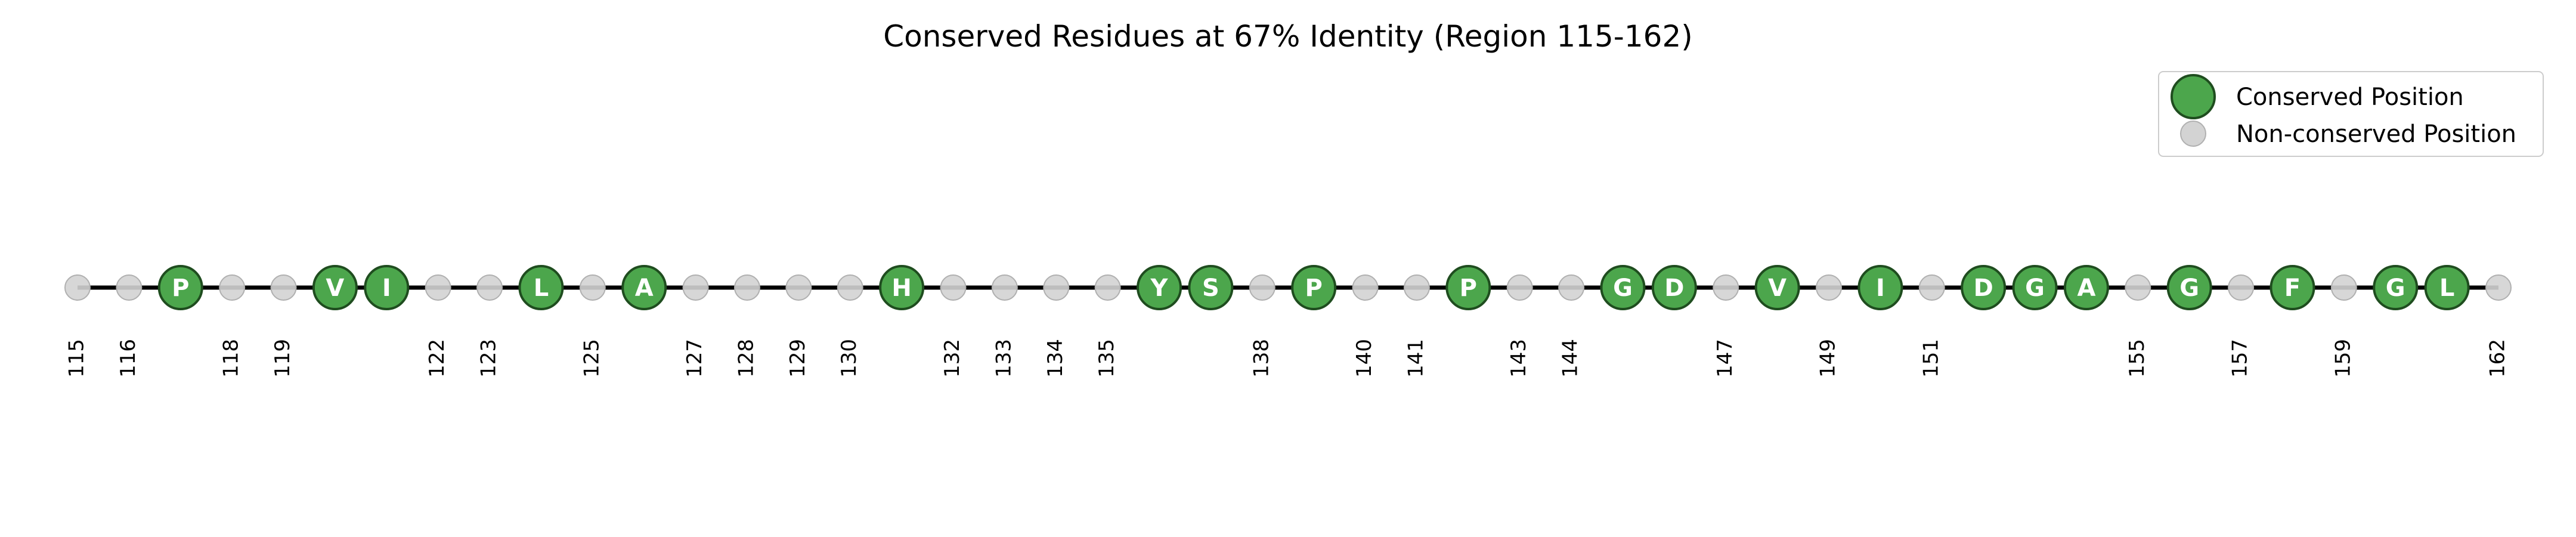  What do you see at coordinates (798, 358) in the screenshot?
I see `tick-label: 129` at bounding box center [798, 358].